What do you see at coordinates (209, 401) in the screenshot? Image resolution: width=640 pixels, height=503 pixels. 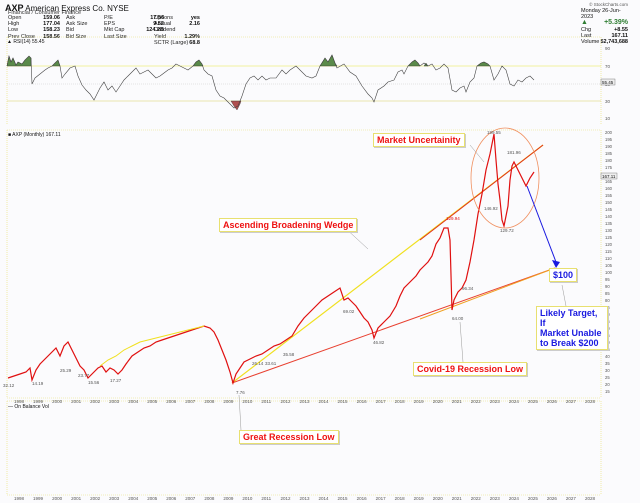 I see `year-tick: 2008` at bounding box center [209, 401].